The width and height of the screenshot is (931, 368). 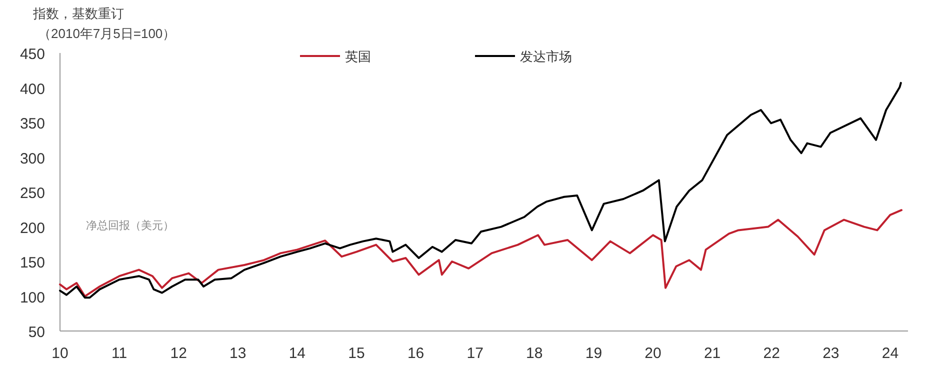 What do you see at coordinates (32, 193) in the screenshot?
I see `y-tick-label: 250` at bounding box center [32, 193].